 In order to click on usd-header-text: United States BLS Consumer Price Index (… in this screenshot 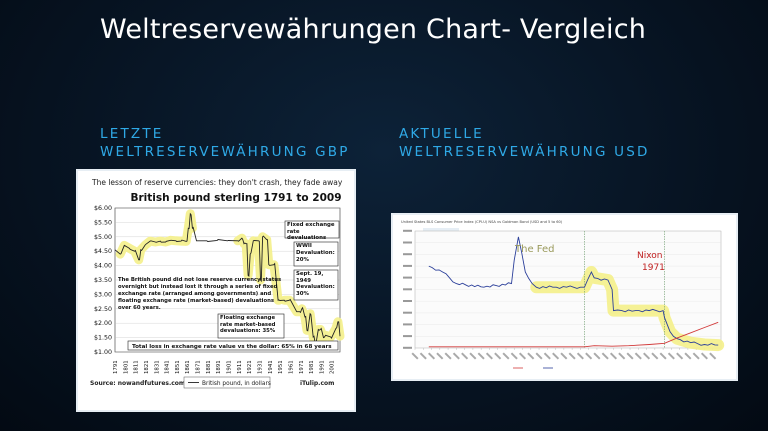, I will do `click(482, 222)`.